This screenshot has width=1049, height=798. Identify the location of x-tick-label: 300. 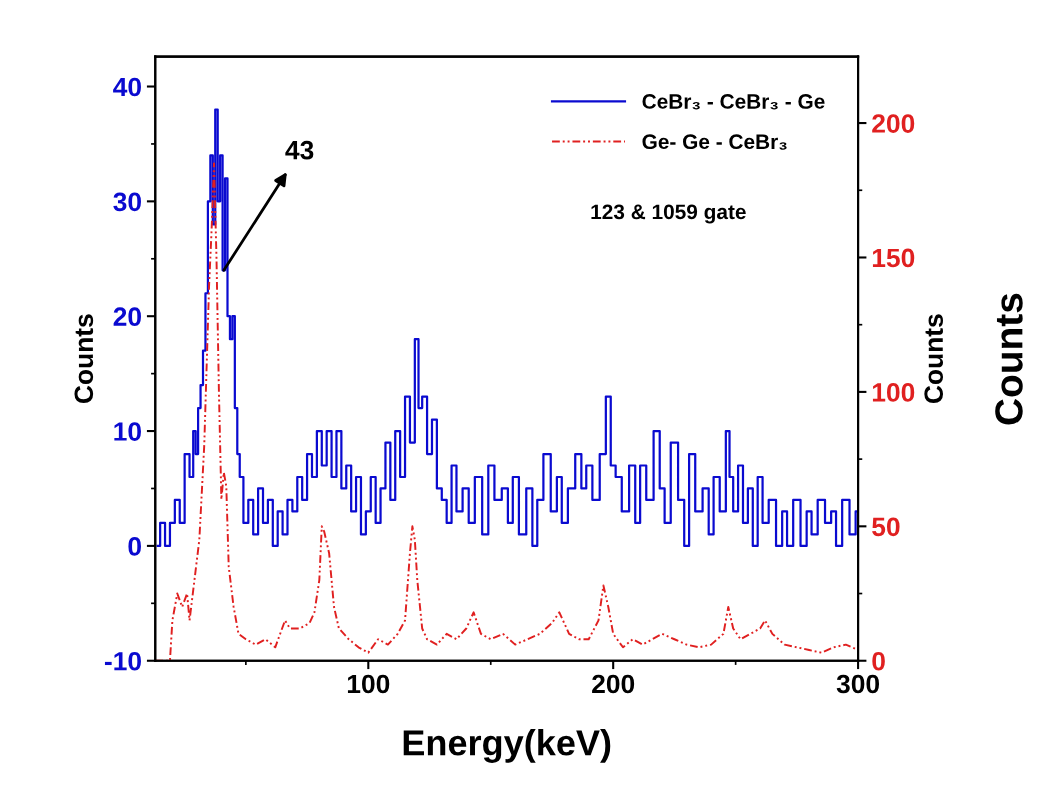
(858, 684).